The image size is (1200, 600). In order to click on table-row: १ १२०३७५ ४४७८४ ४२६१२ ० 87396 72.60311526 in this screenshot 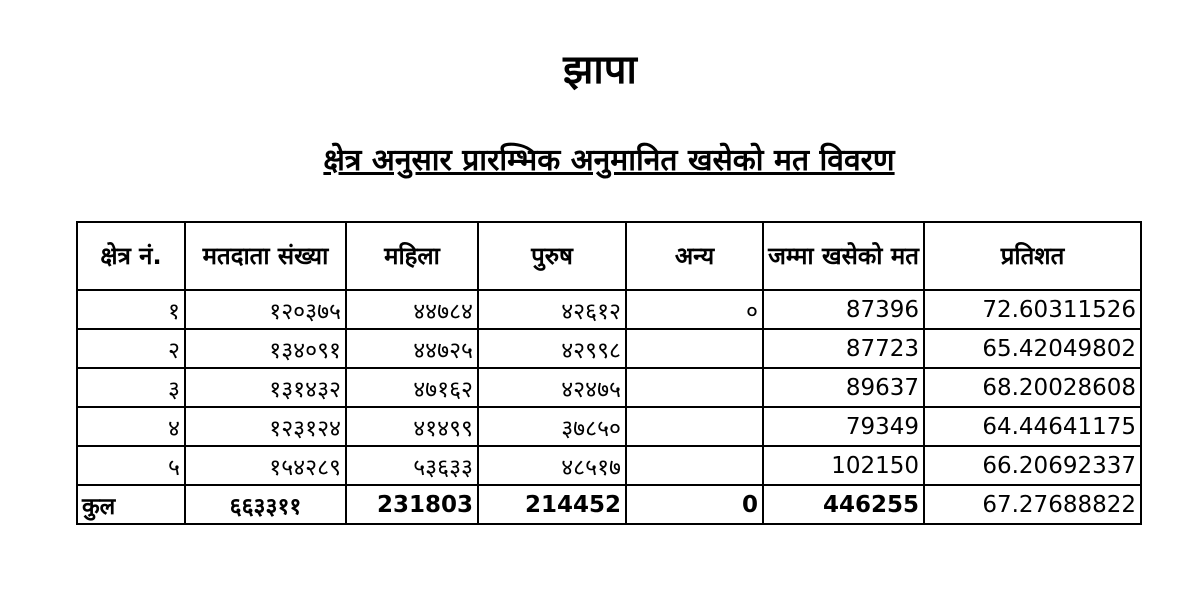, I will do `click(609, 309)`.